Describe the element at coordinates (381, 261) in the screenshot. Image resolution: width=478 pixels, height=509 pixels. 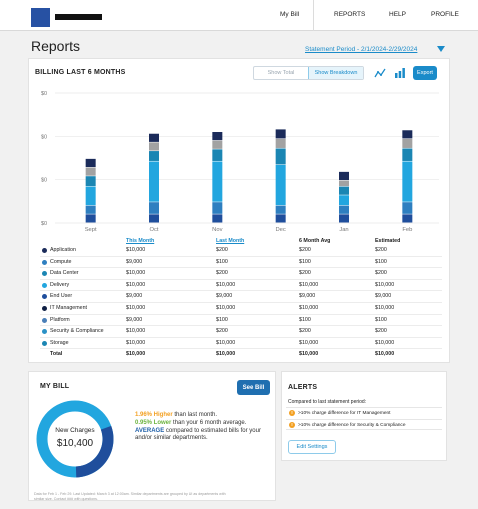
I see `cell-estimated: $100` at that location.